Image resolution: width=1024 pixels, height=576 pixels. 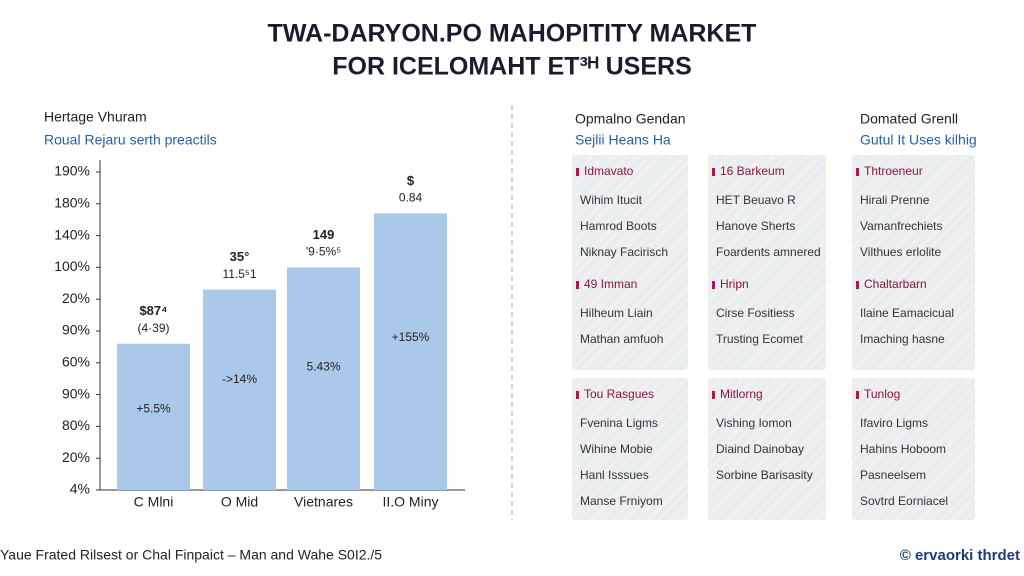 I want to click on list-item: Pasneelsem, so click(x=893, y=475).